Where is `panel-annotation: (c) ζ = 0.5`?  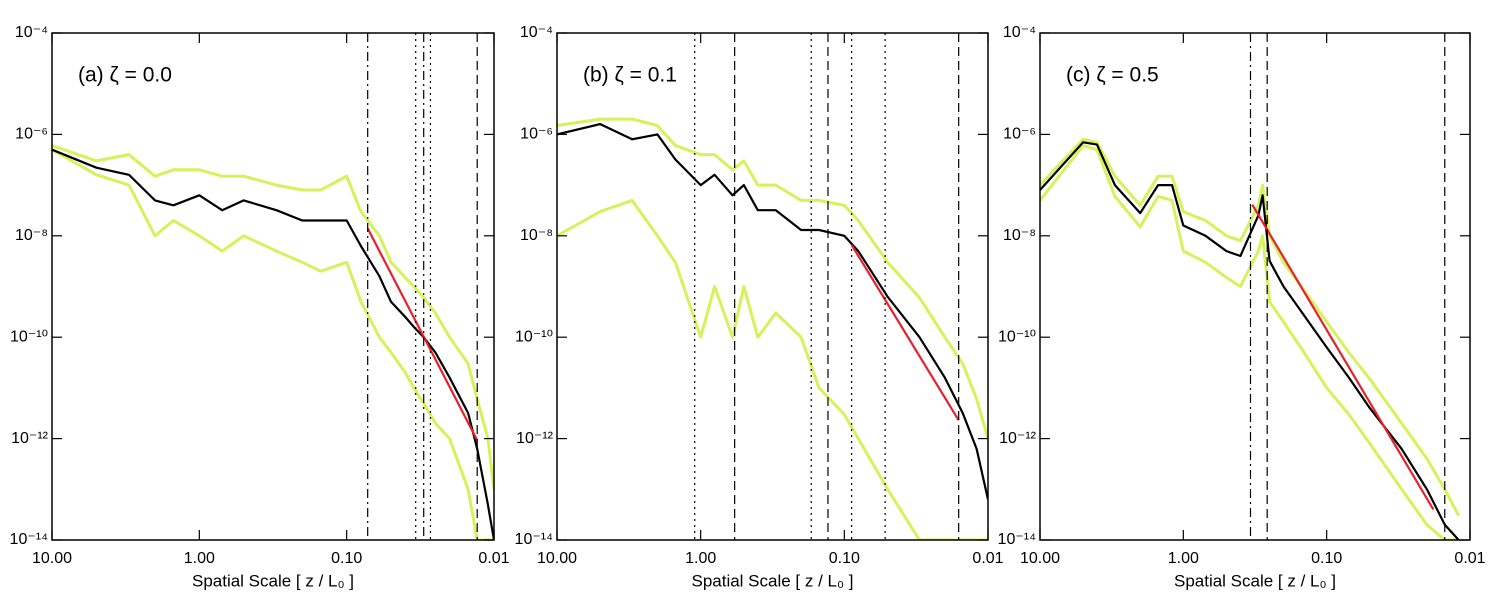 panel-annotation: (c) ζ = 0.5 is located at coordinates (1112, 75).